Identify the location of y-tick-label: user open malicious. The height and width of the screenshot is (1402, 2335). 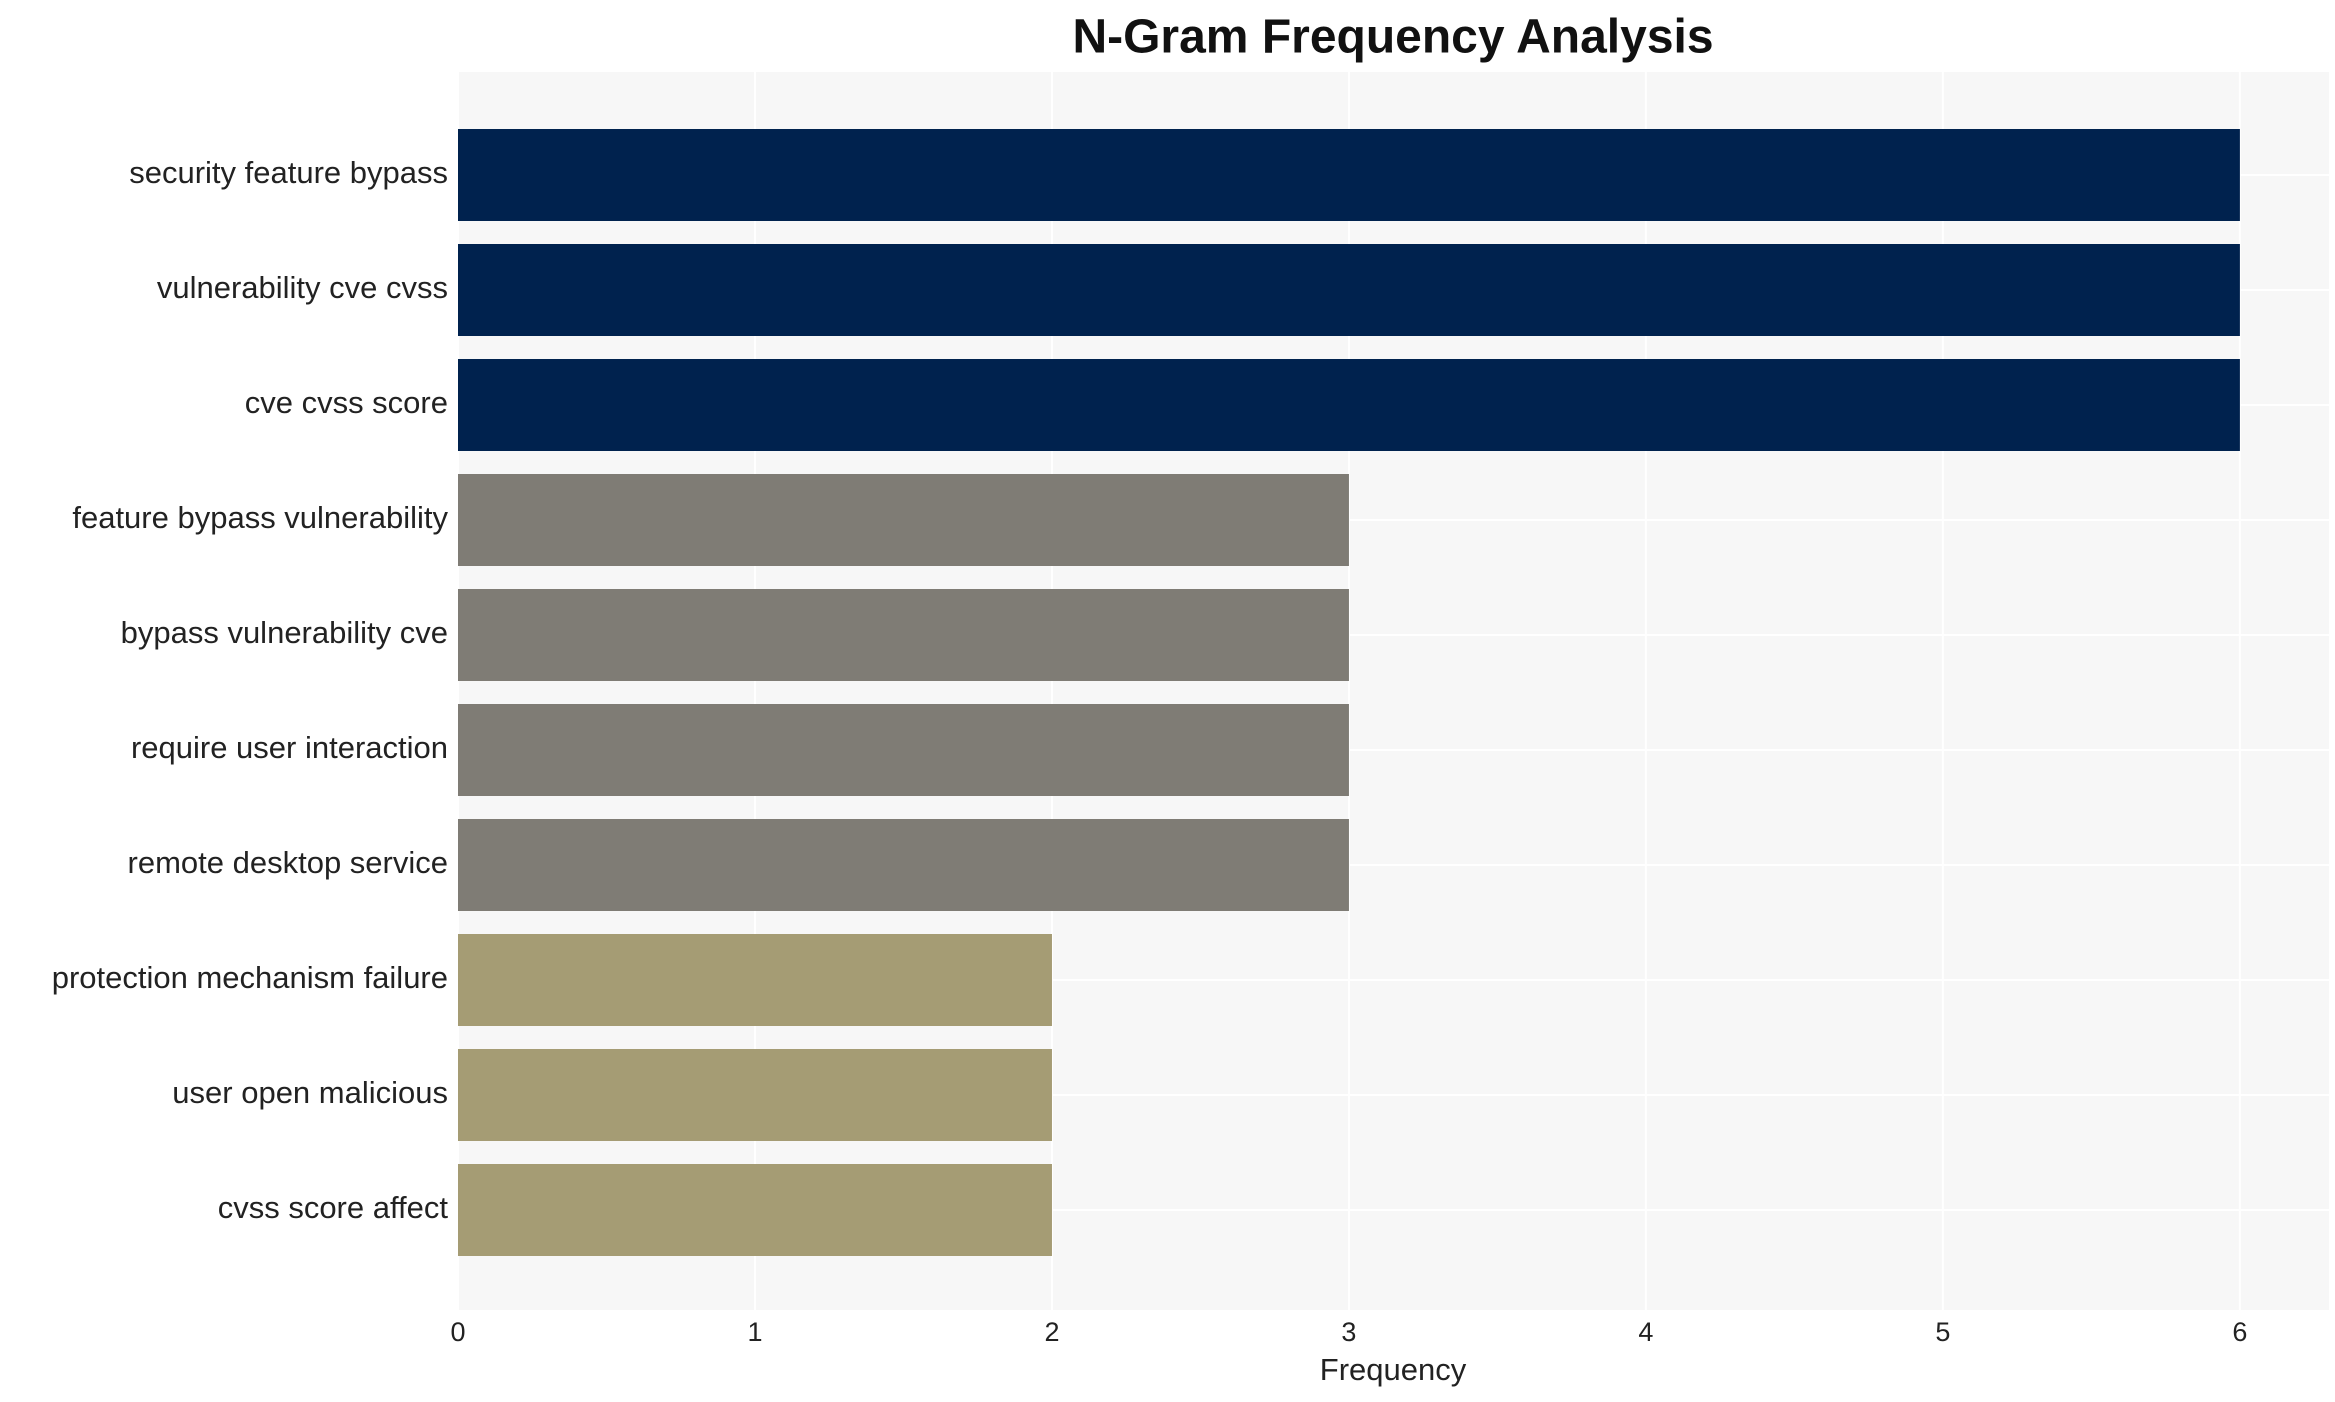
(310, 1092).